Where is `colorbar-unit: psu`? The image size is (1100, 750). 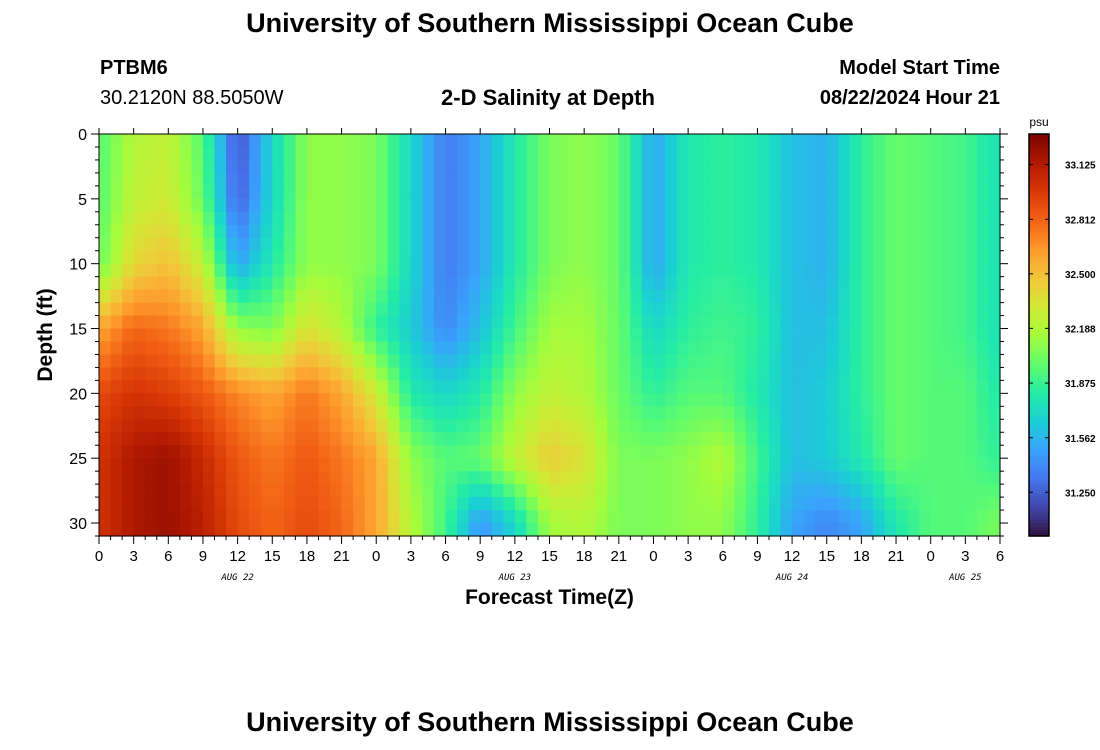 colorbar-unit: psu is located at coordinates (1038, 122).